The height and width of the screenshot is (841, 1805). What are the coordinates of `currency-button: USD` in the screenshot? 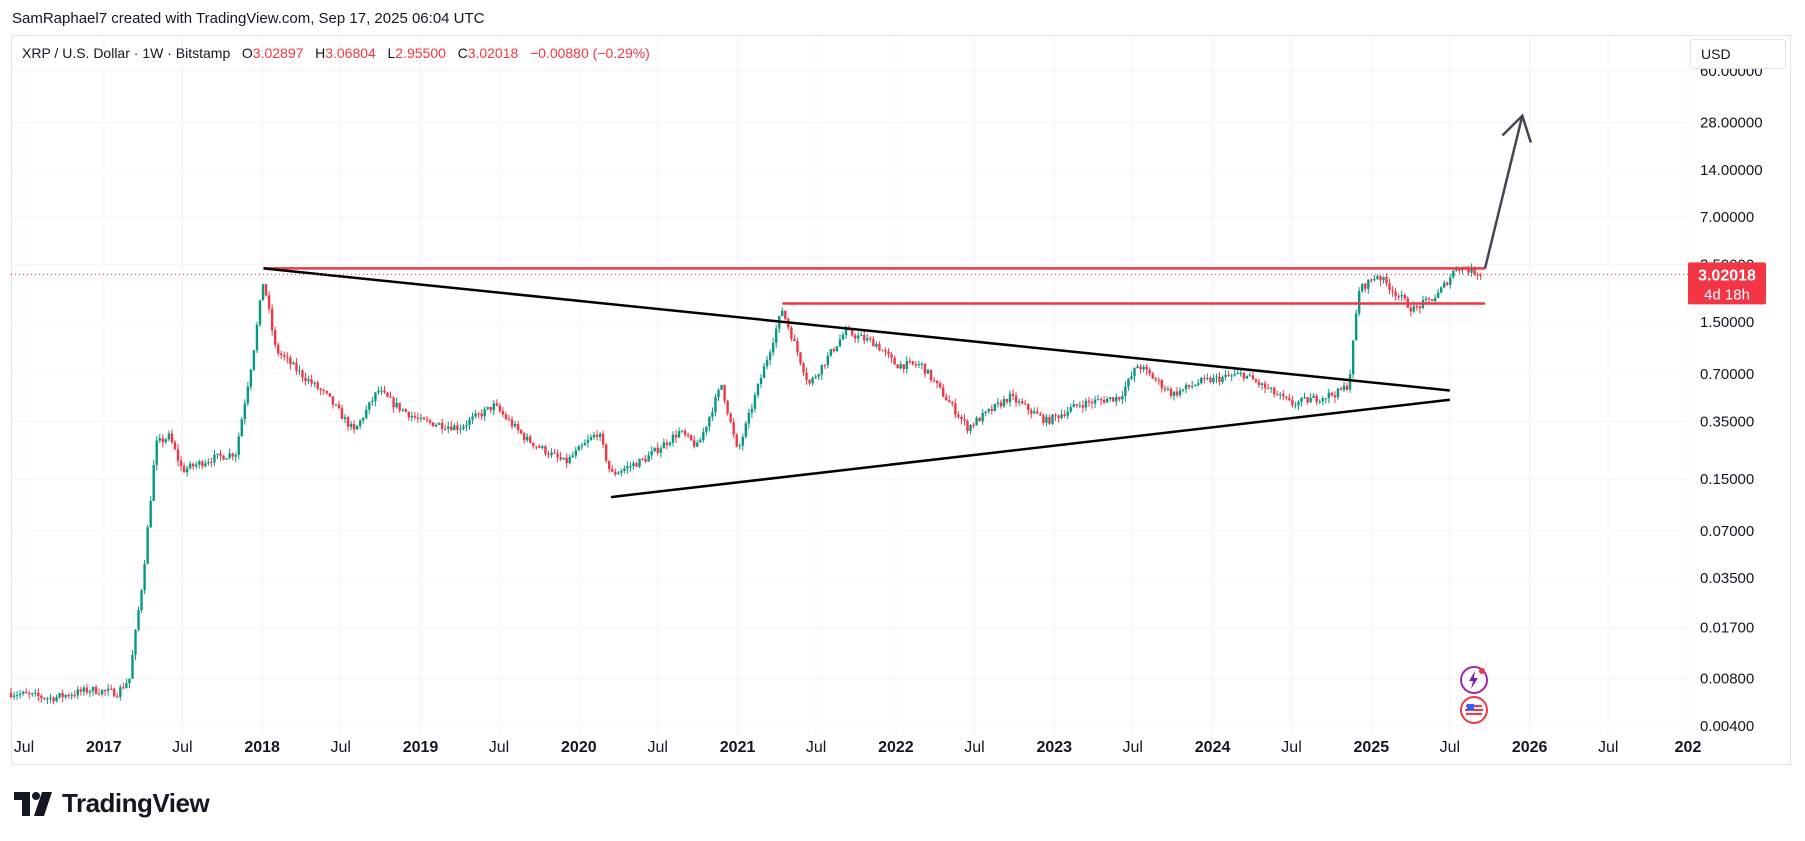 It's located at (1738, 54).